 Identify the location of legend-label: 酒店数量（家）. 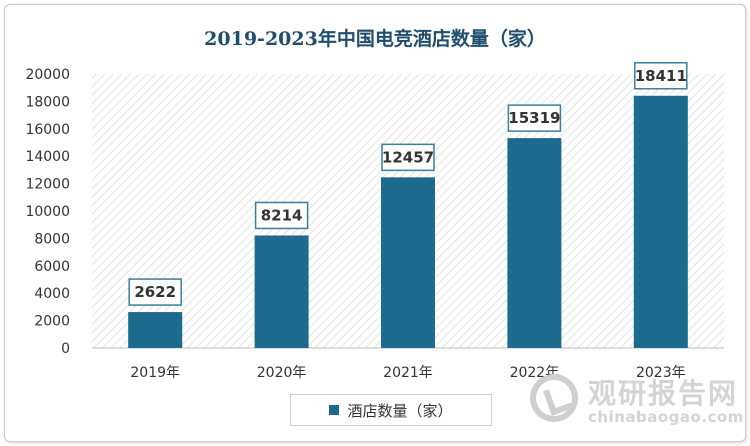
(400, 410).